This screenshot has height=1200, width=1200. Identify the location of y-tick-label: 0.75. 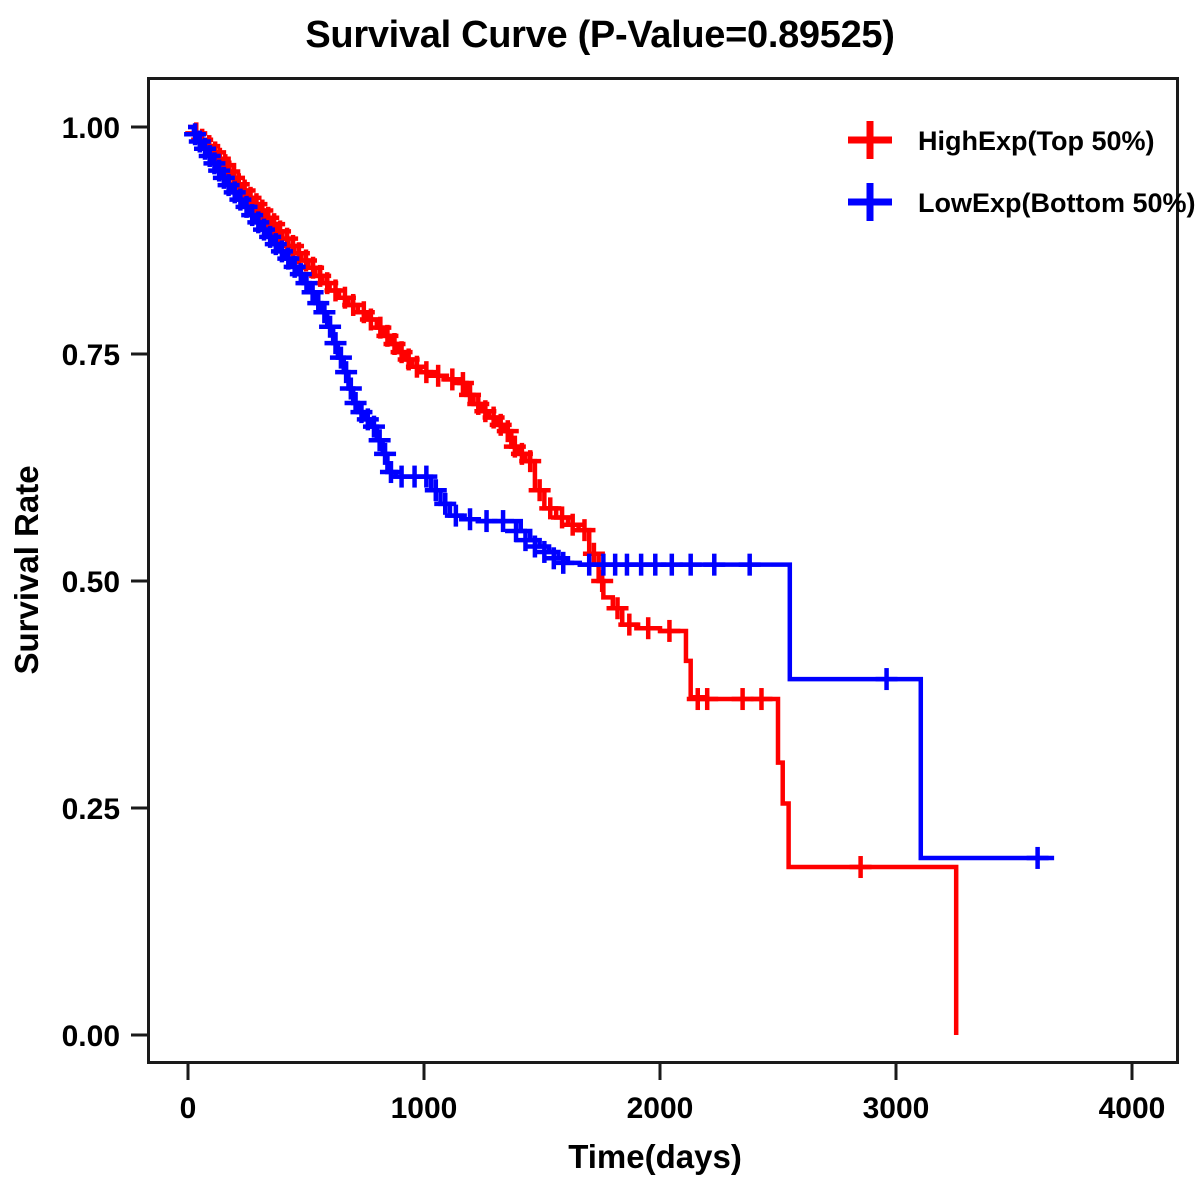
(91, 355).